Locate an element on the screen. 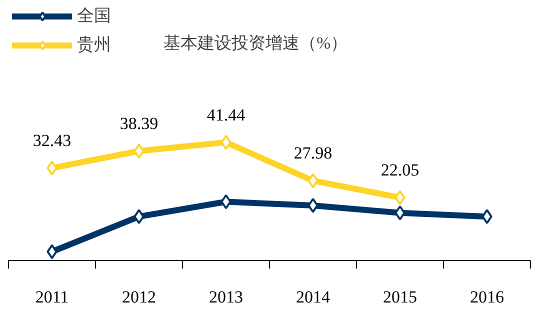  legend-label: 全国 is located at coordinates (94, 16).